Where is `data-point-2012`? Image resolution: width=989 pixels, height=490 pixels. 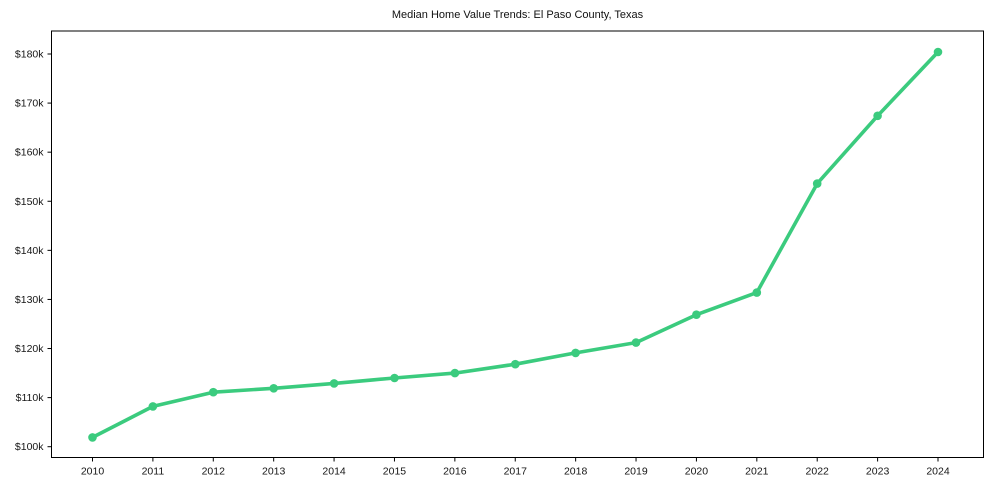
data-point-2012 is located at coordinates (213, 392).